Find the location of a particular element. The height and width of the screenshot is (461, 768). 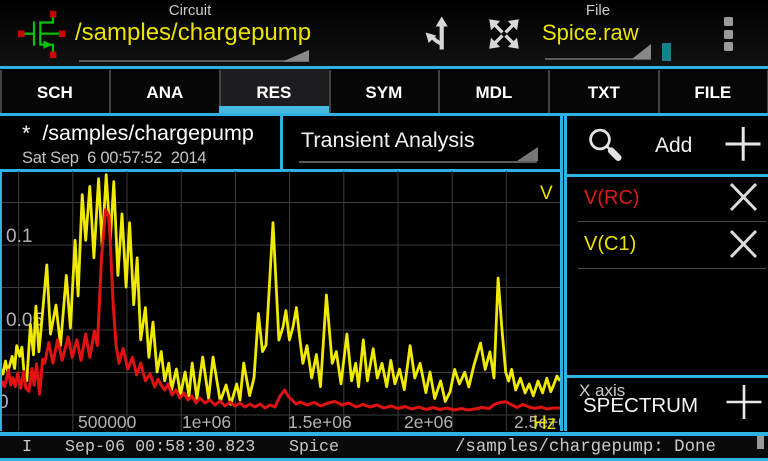

svg-text: 1e+06 is located at coordinates (206, 421).